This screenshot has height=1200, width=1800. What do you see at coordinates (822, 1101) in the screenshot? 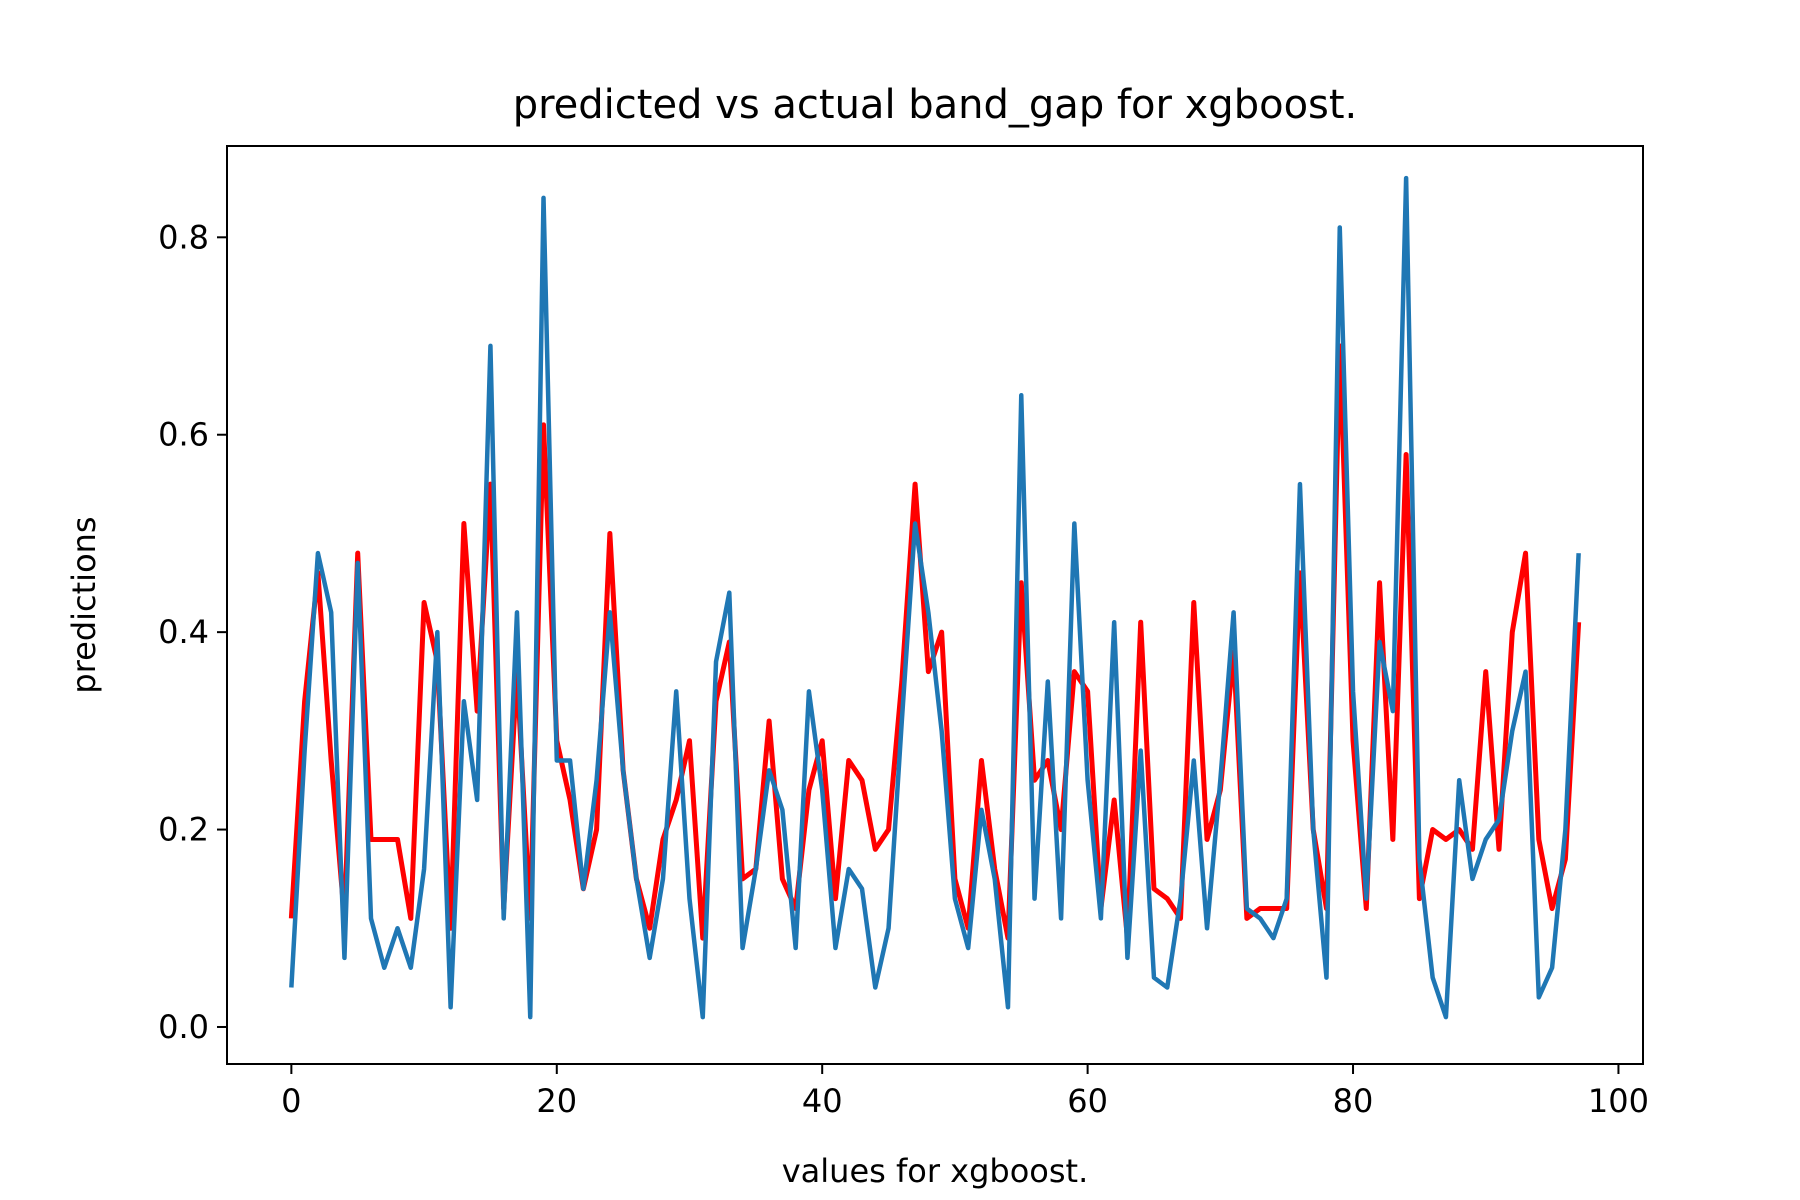
I see `x-tick-label: 40` at bounding box center [822, 1101].